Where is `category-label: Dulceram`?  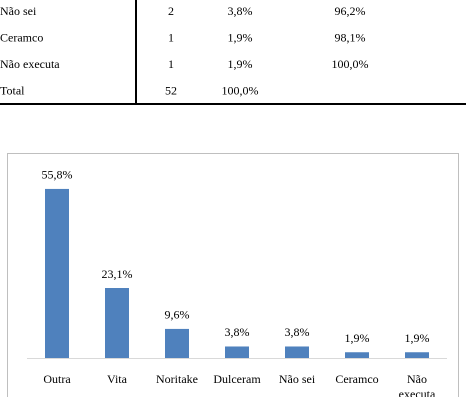
category-label: Dulceram is located at coordinates (237, 379).